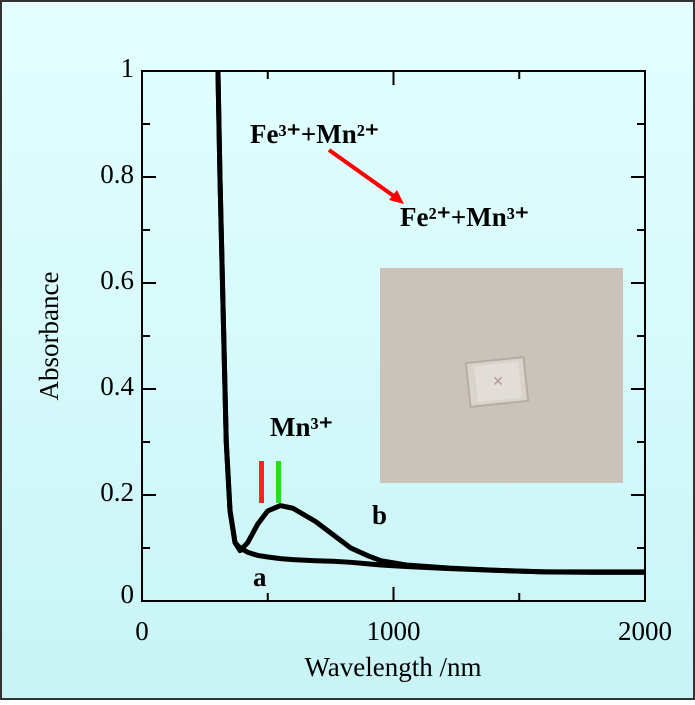  I want to click on y-tick-label: 0.2, so click(117, 492).